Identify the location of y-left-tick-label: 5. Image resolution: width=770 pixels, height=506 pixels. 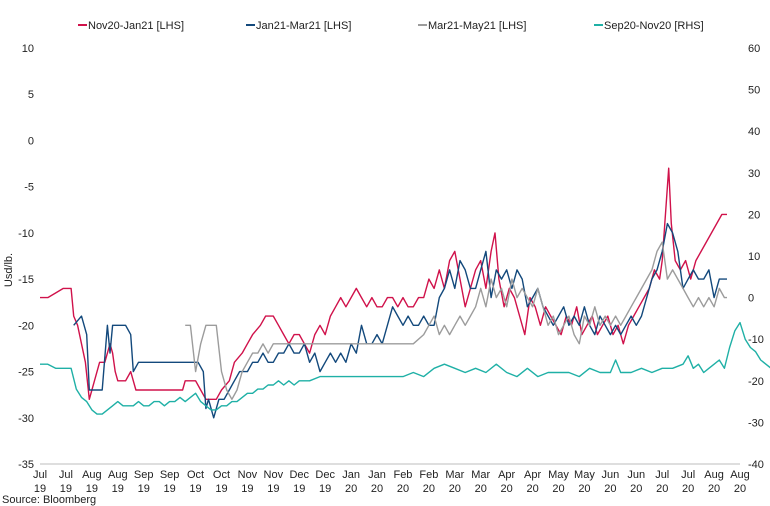
(31, 95).